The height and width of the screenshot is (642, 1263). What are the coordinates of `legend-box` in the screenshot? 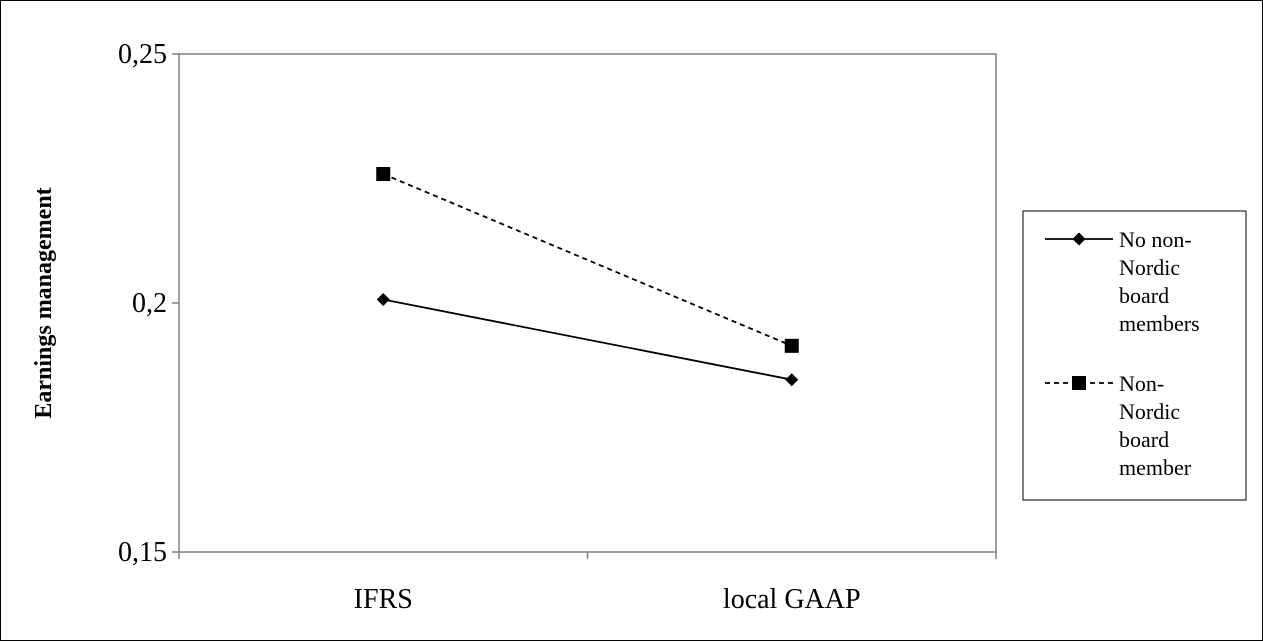 It's located at (1134, 355).